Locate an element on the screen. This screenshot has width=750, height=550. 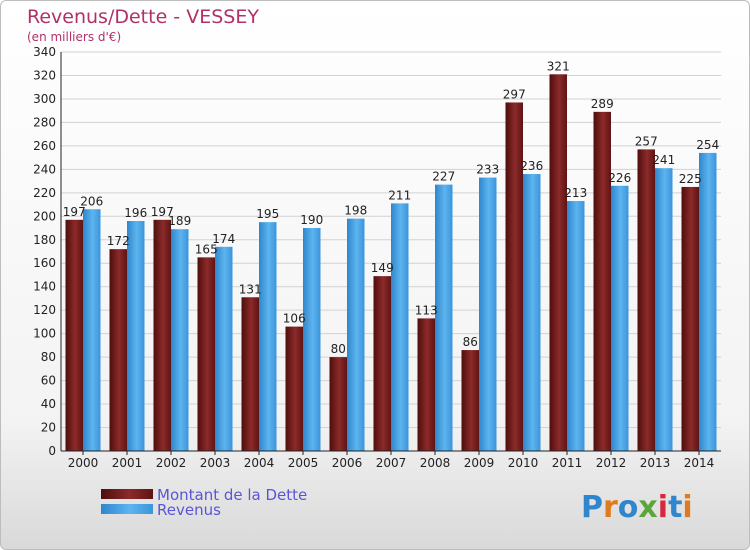
data-label-revenus: 211 is located at coordinates (399, 195).